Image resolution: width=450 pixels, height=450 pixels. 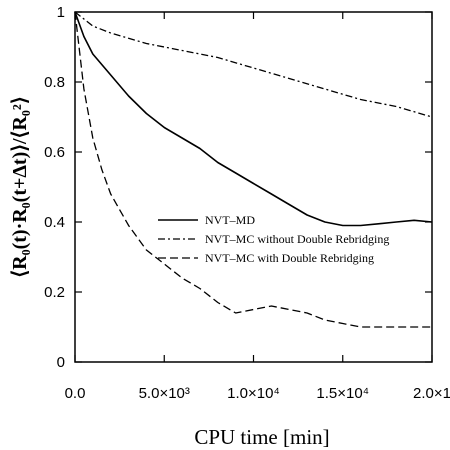 What do you see at coordinates (54, 82) in the screenshot?
I see `y-tick-label: 0.8` at bounding box center [54, 82].